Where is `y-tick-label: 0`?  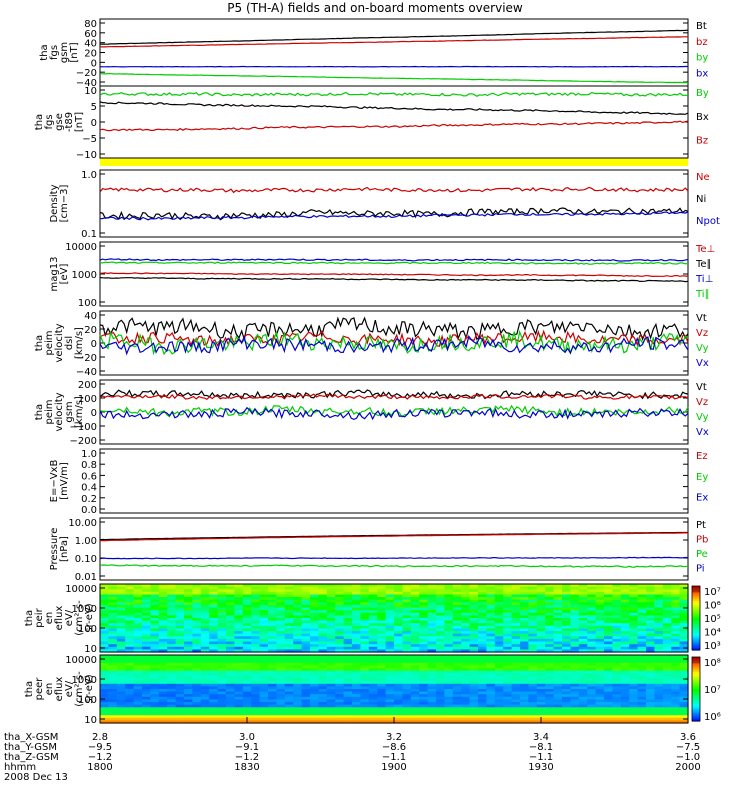
y-tick-label: 0 is located at coordinates (94, 413).